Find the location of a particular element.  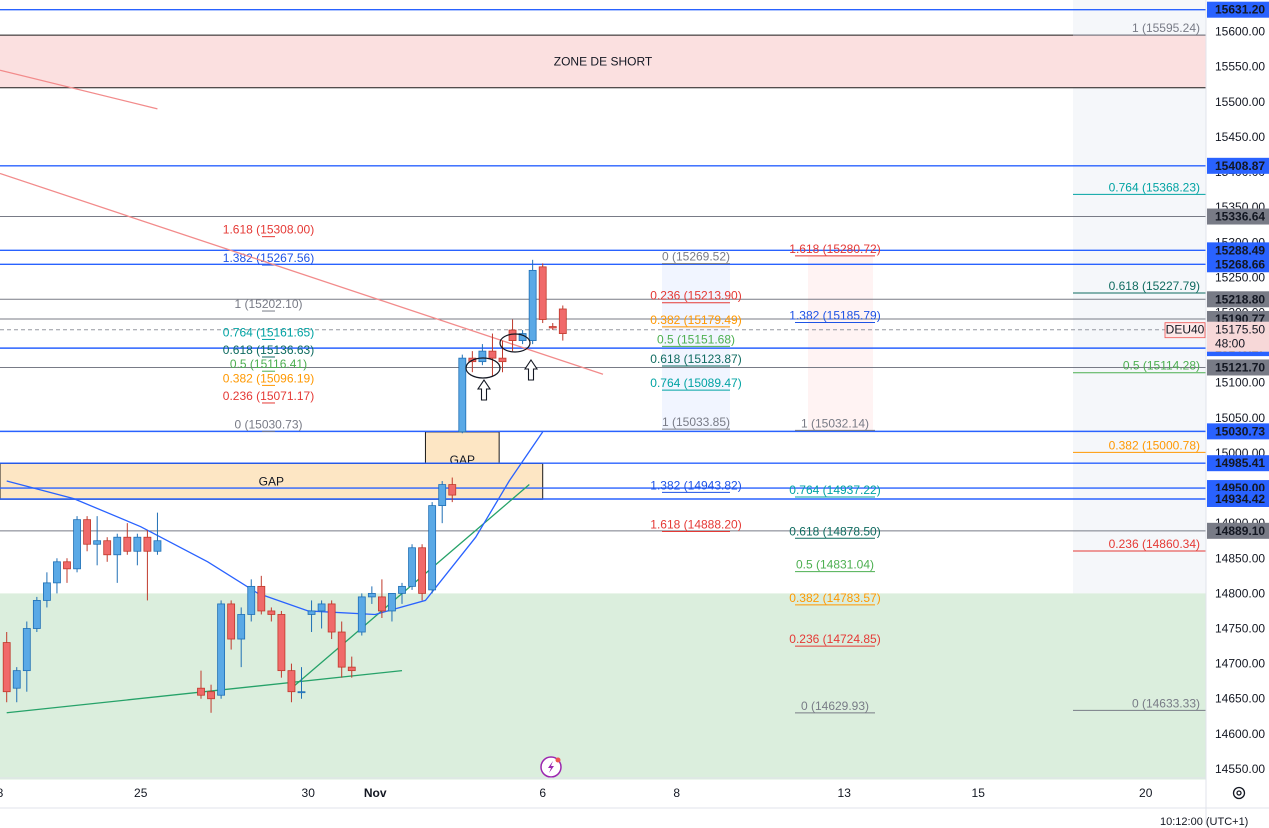

fib-level-label: 0 (15269.52) is located at coordinates (696, 257).